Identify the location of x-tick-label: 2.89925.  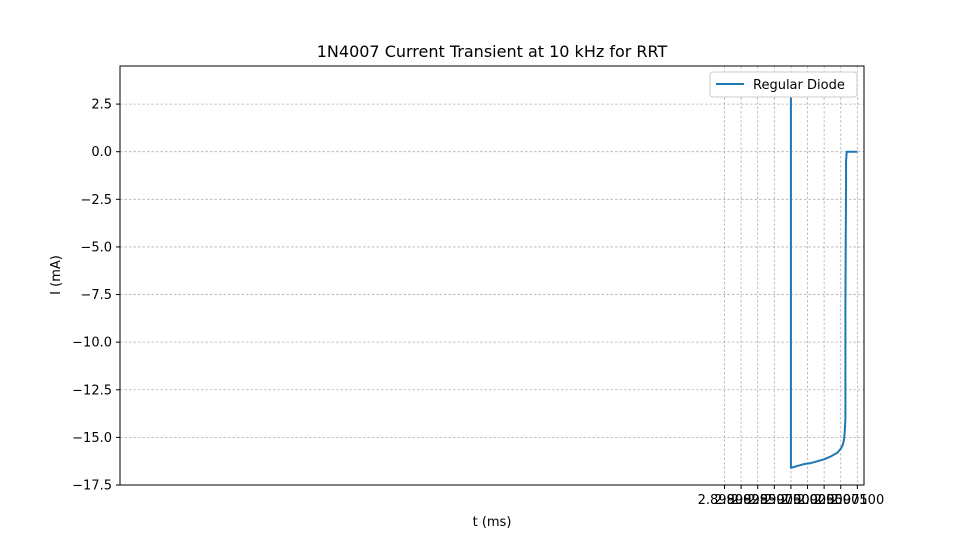
(741, 500).